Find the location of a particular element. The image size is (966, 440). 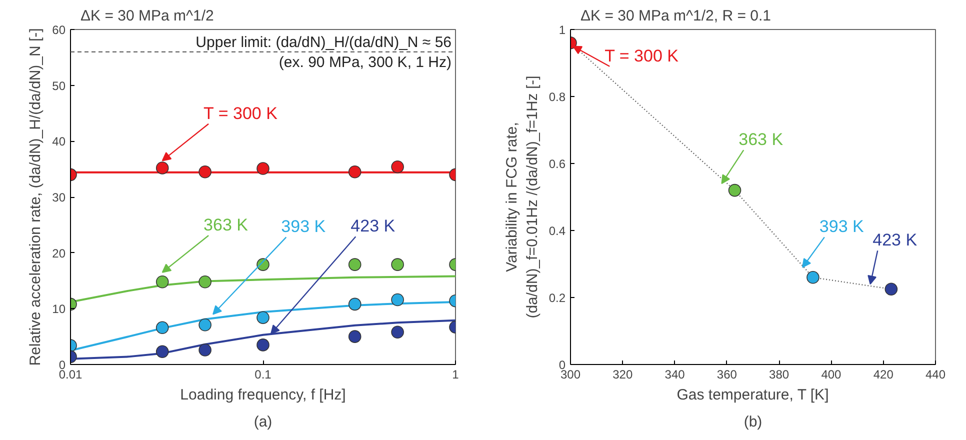

y-tick-label: 30 is located at coordinates (59, 197).